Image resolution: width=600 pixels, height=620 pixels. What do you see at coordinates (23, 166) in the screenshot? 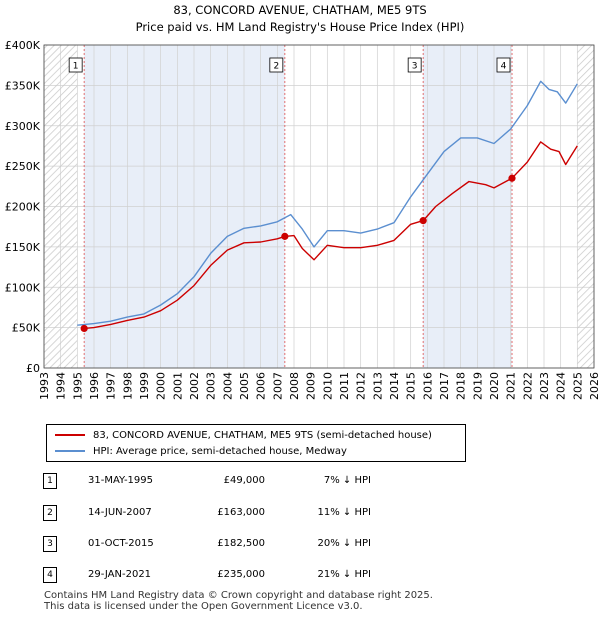
I see `y-tick-label: £250K` at bounding box center [23, 166].